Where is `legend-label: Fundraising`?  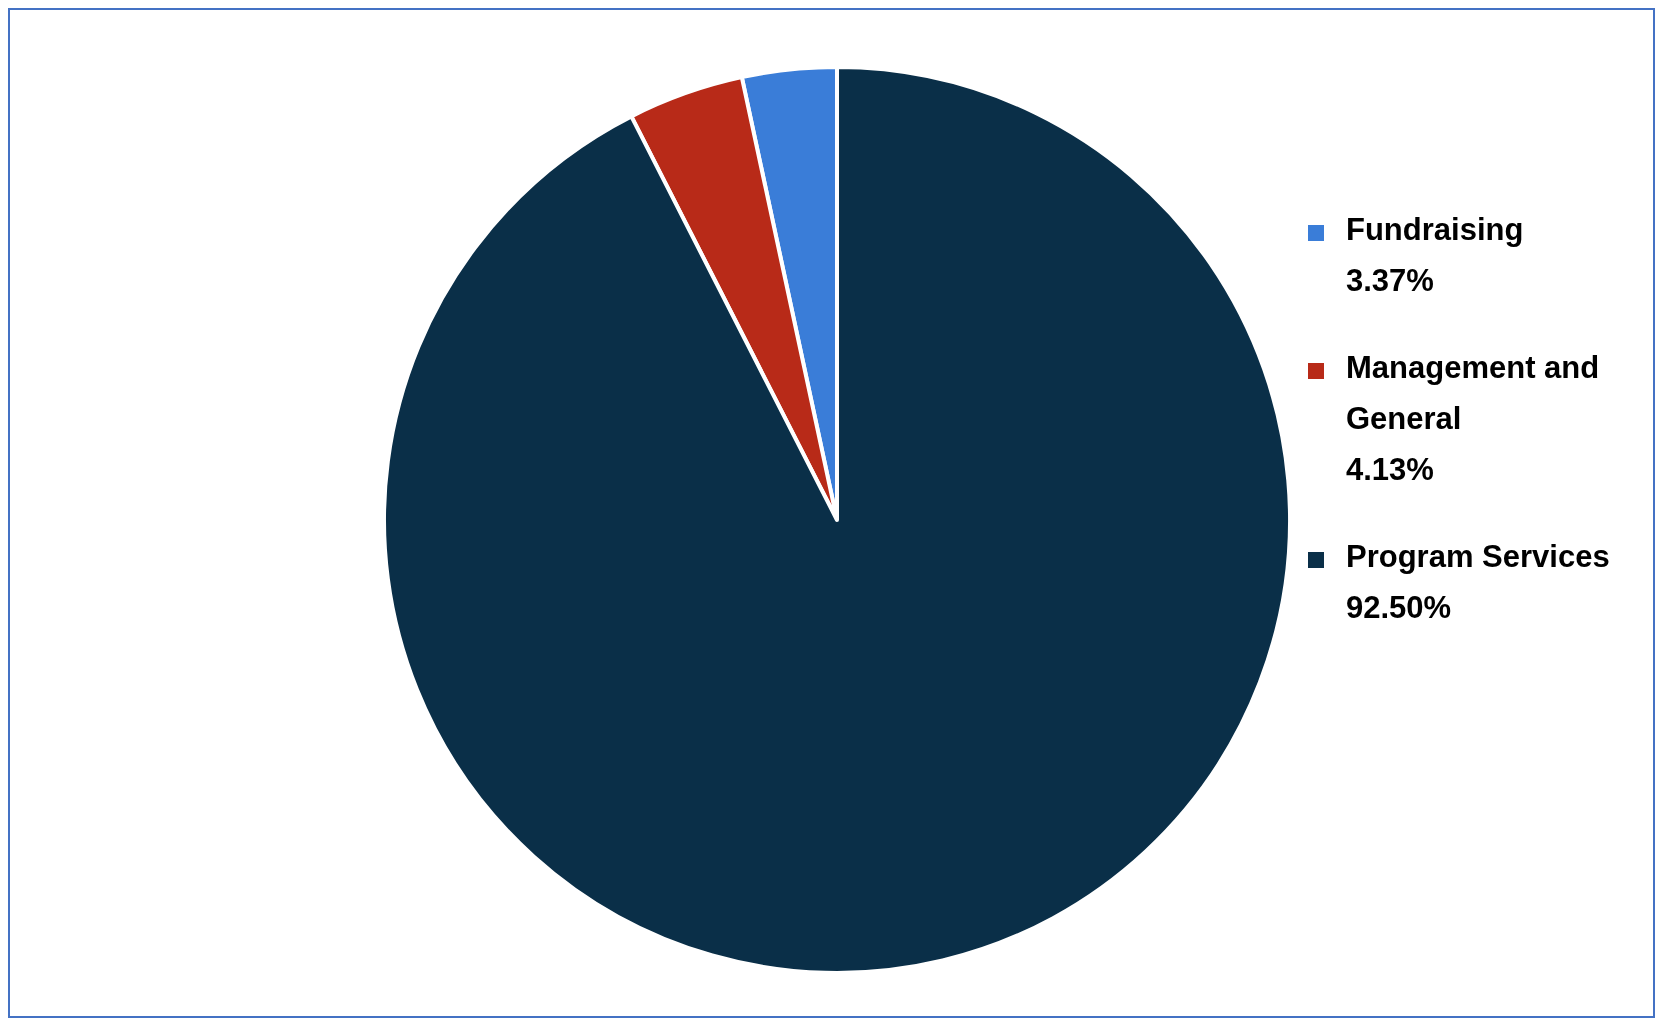 legend-label: Fundraising is located at coordinates (1435, 229).